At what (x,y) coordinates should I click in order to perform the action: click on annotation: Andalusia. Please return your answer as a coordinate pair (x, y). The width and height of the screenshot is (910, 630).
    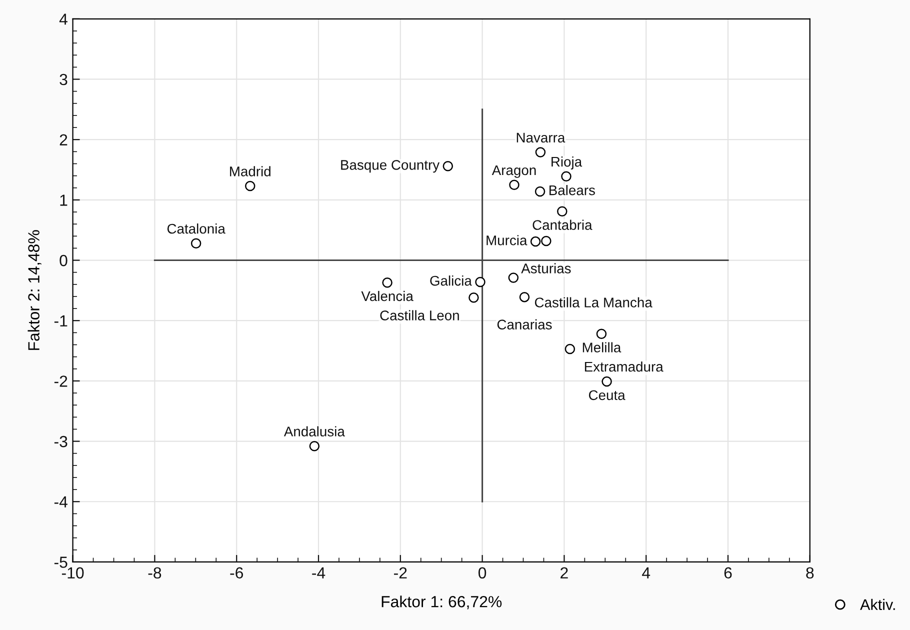
    Looking at the image, I should click on (314, 431).